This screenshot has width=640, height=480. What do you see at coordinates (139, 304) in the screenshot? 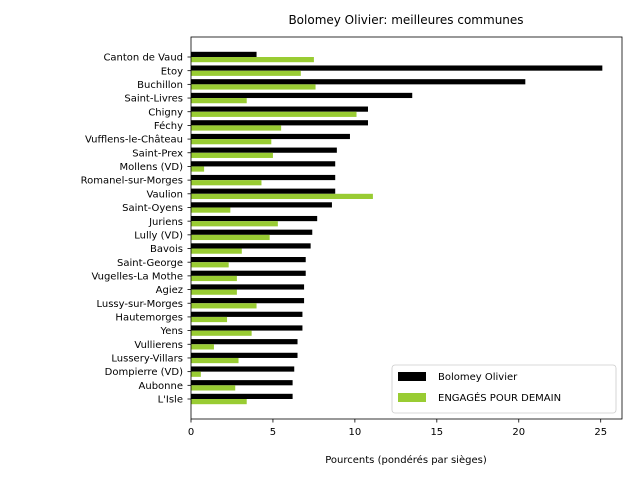
I see `y-tick-label: Lussy-sur-Morges` at bounding box center [139, 304].